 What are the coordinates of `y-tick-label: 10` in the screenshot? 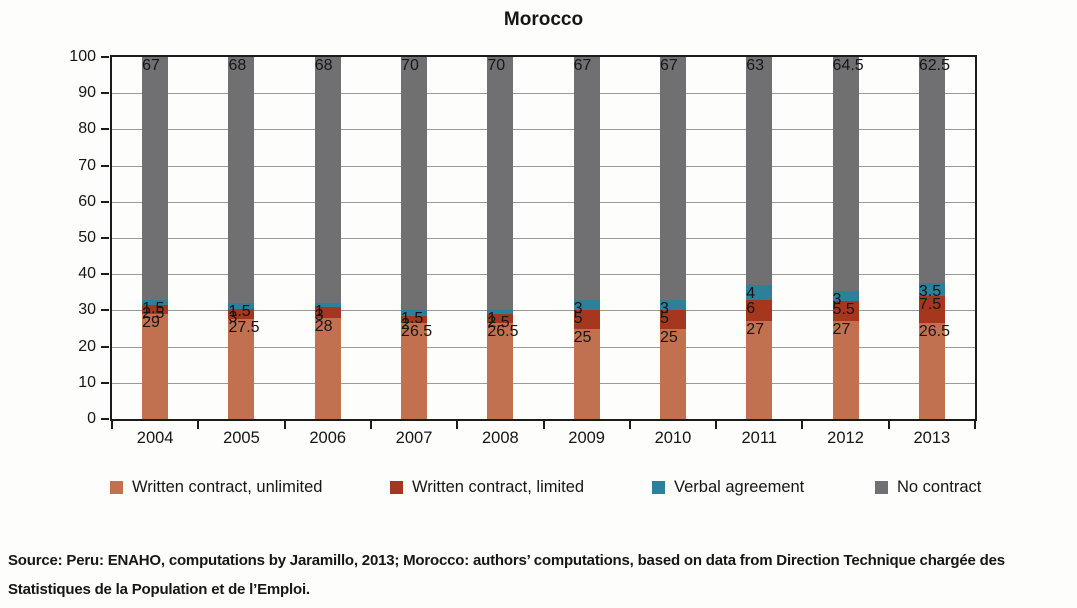 It's located at (87, 382).